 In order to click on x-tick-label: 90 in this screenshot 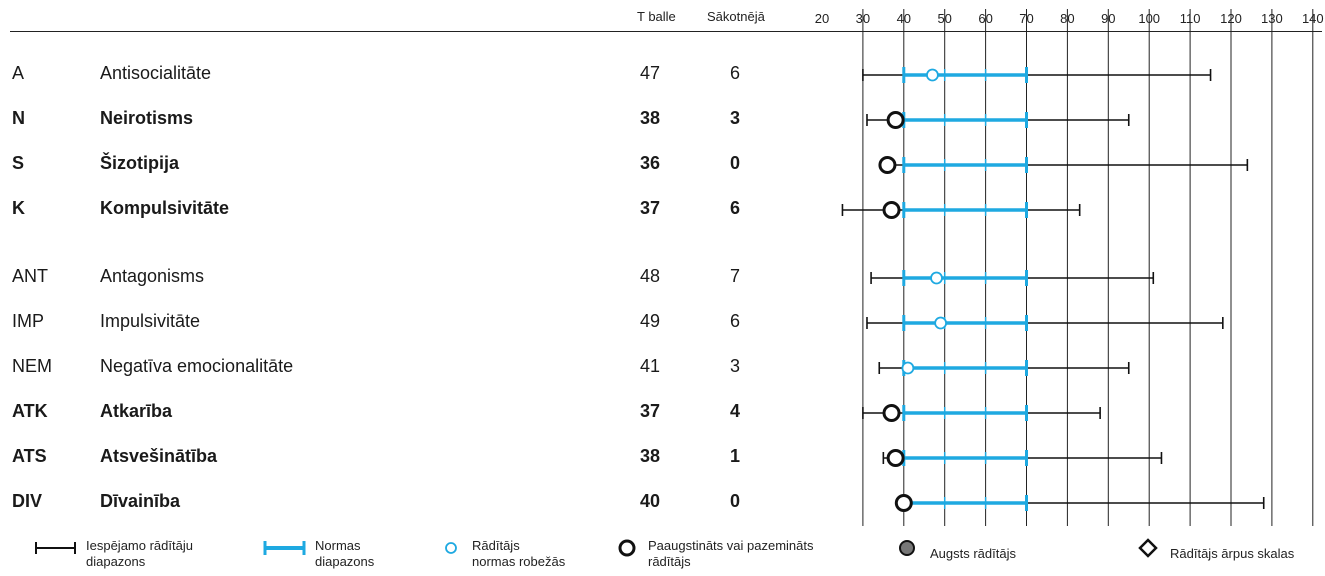, I will do `click(1108, 18)`.